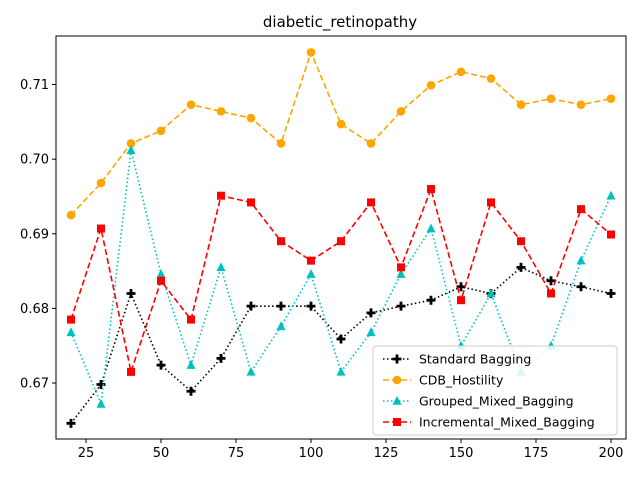 Image resolution: width=640 pixels, height=480 pixels. I want to click on x-tick-label: 100, so click(311, 453).